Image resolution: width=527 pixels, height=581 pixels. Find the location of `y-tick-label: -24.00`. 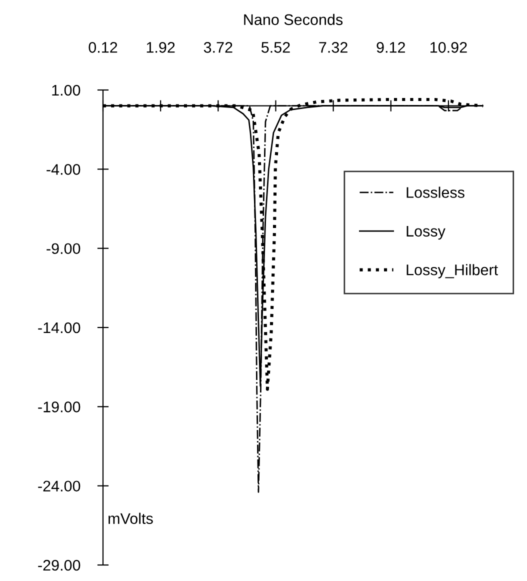

y-tick-label: -24.00 is located at coordinates (59, 486).